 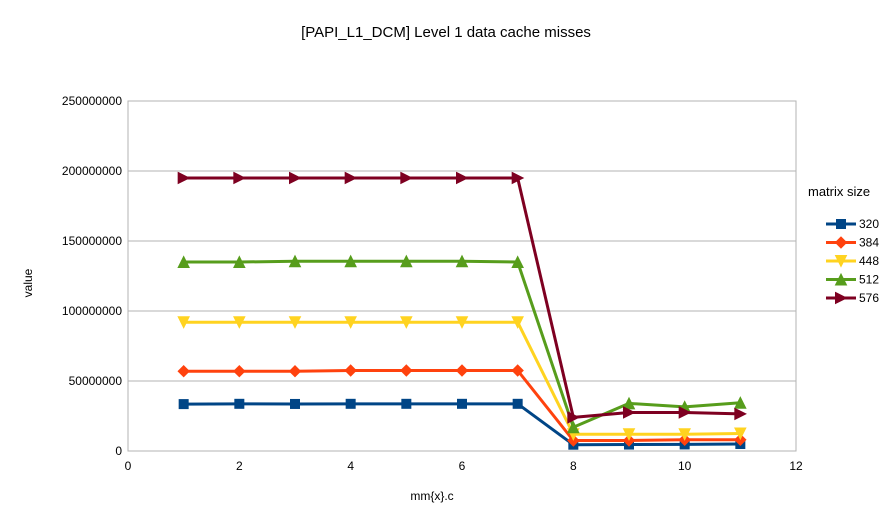 What do you see at coordinates (92, 311) in the screenshot?
I see `y-tick-label: 100000000` at bounding box center [92, 311].